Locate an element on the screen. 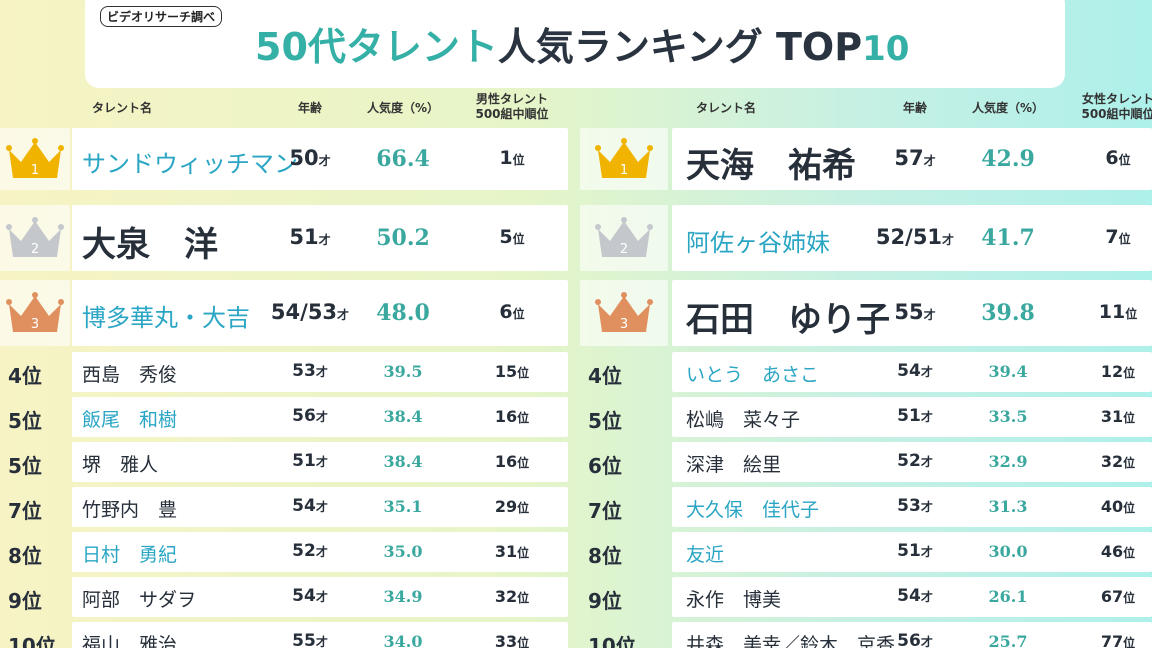 The width and height of the screenshot is (1152, 648). popularity: 35.0 is located at coordinates (403, 552).